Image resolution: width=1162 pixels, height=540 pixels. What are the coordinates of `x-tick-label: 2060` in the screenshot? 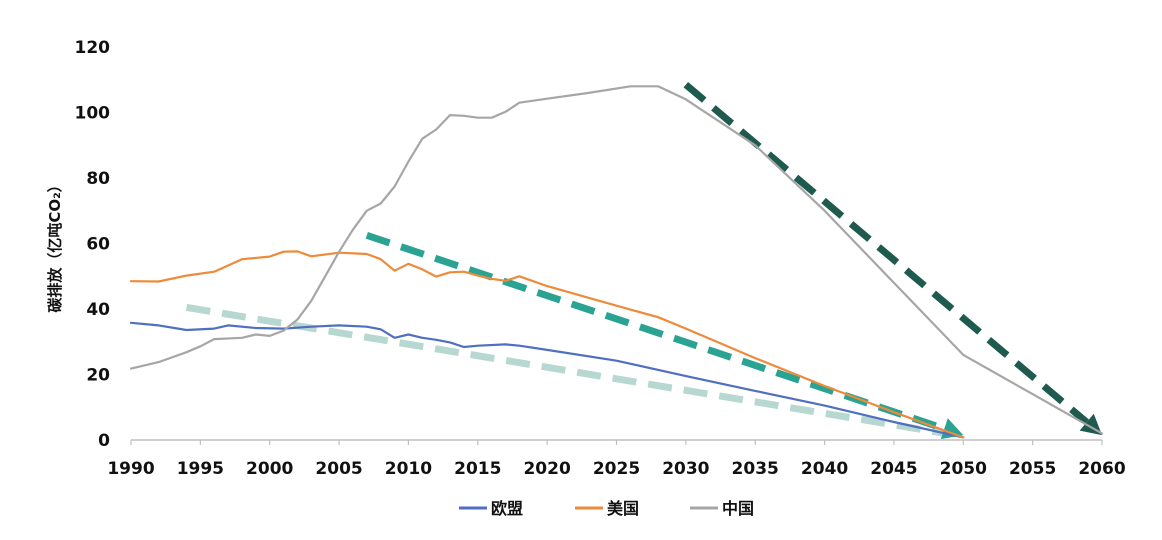 It's located at (1101, 469).